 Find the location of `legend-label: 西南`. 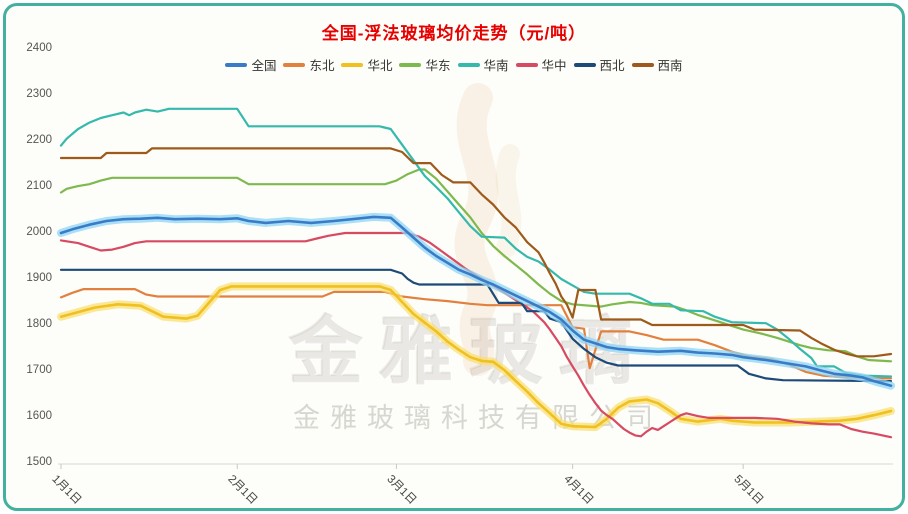

legend-label: 西南 is located at coordinates (670, 66).